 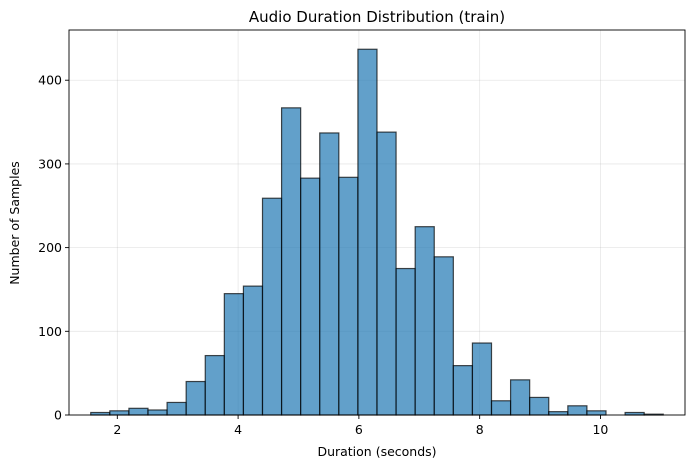 I want to click on x-axis-ticks: 2 4 6 8 10, so click(x=360, y=426).